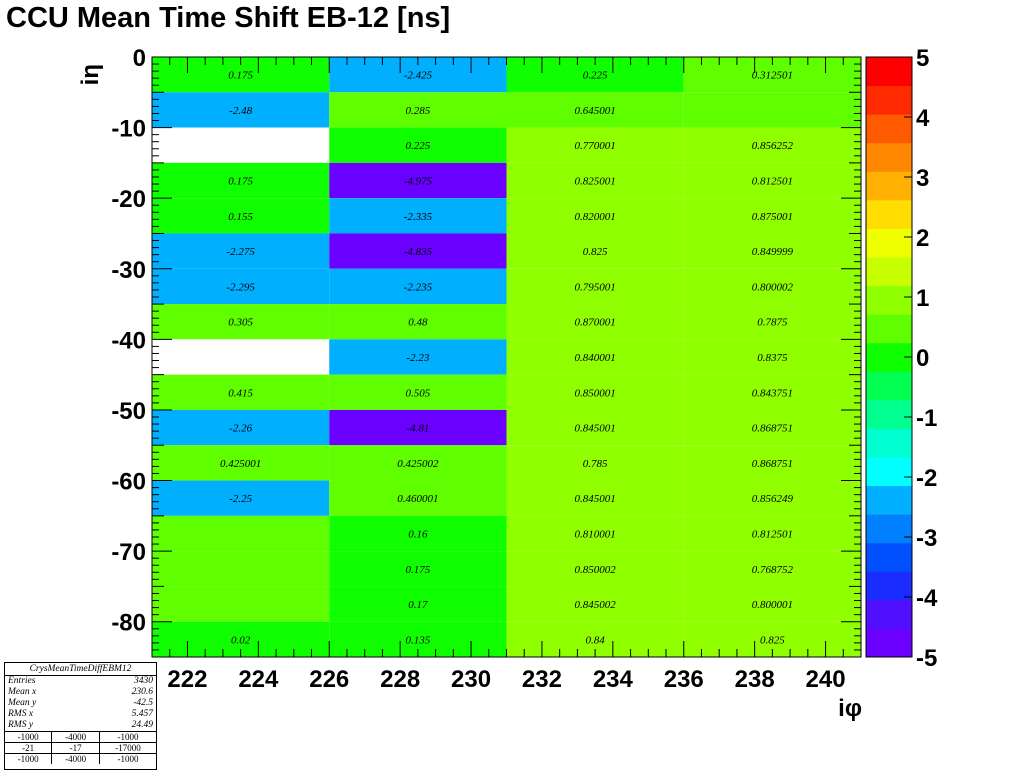  What do you see at coordinates (418, 323) in the screenshot?
I see `cell-value-label: 0.48` at bounding box center [418, 323].